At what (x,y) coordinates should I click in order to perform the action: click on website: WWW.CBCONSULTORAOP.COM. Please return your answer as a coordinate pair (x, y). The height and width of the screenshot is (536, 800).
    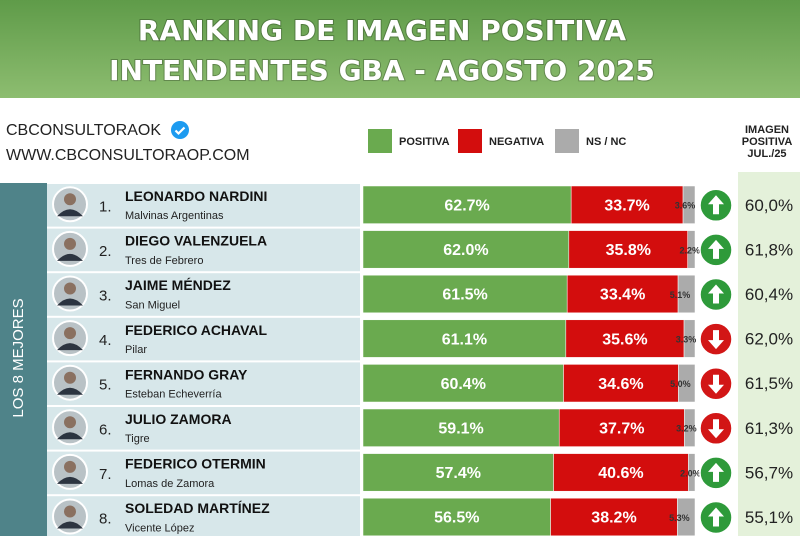
    Looking at the image, I should click on (128, 155).